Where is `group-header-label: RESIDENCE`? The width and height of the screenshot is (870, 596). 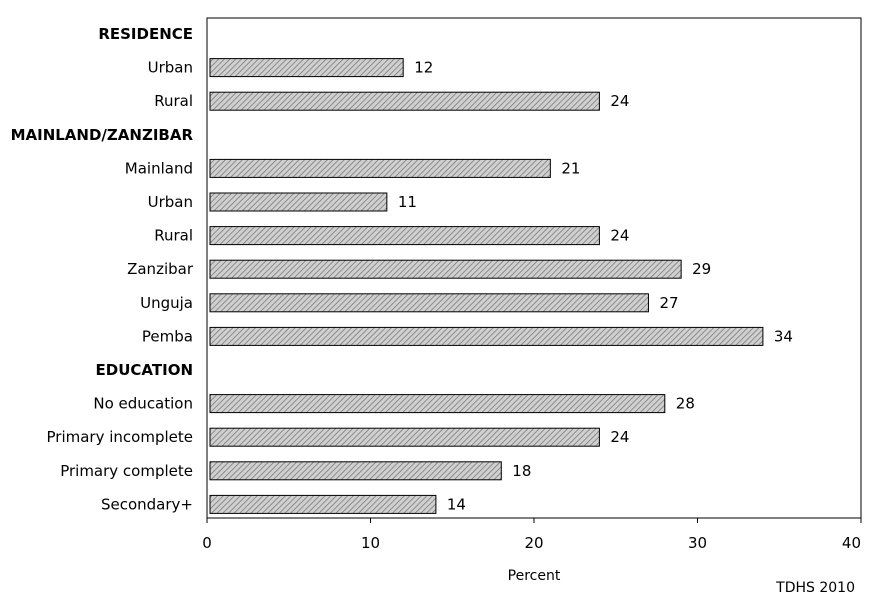 group-header-label: RESIDENCE is located at coordinates (145, 34).